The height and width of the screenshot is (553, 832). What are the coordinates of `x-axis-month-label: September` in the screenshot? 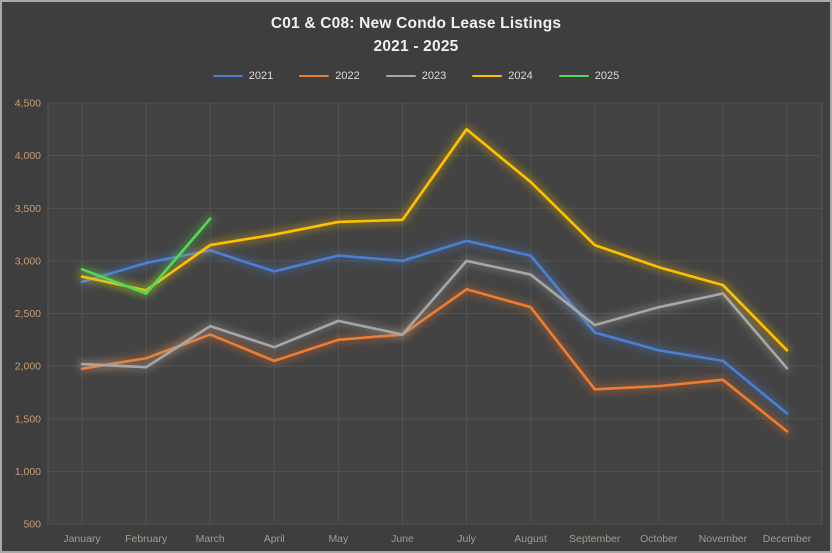 It's located at (595, 539).